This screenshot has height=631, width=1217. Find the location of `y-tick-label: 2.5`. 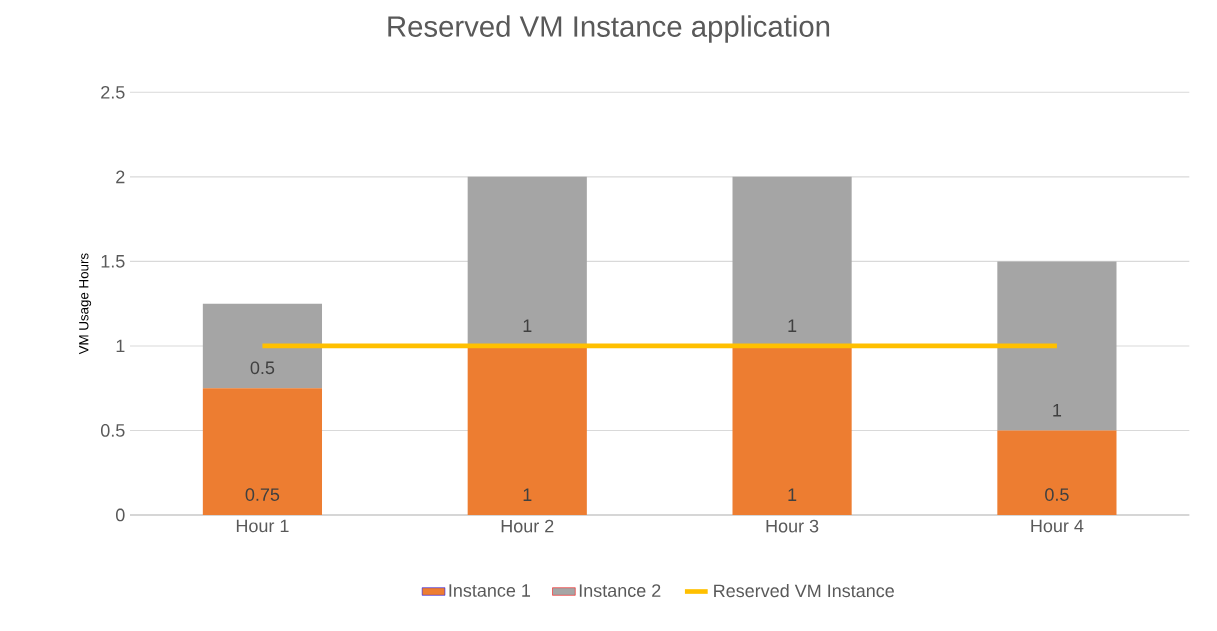

y-tick-label: 2.5 is located at coordinates (113, 92).